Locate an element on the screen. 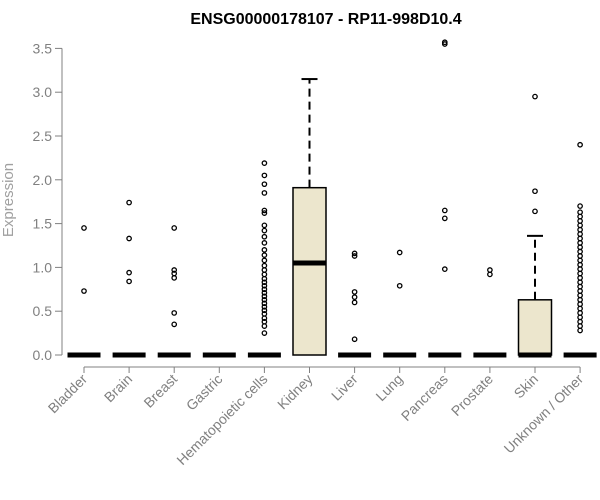  x-tick-label: Prostate is located at coordinates (472, 395).